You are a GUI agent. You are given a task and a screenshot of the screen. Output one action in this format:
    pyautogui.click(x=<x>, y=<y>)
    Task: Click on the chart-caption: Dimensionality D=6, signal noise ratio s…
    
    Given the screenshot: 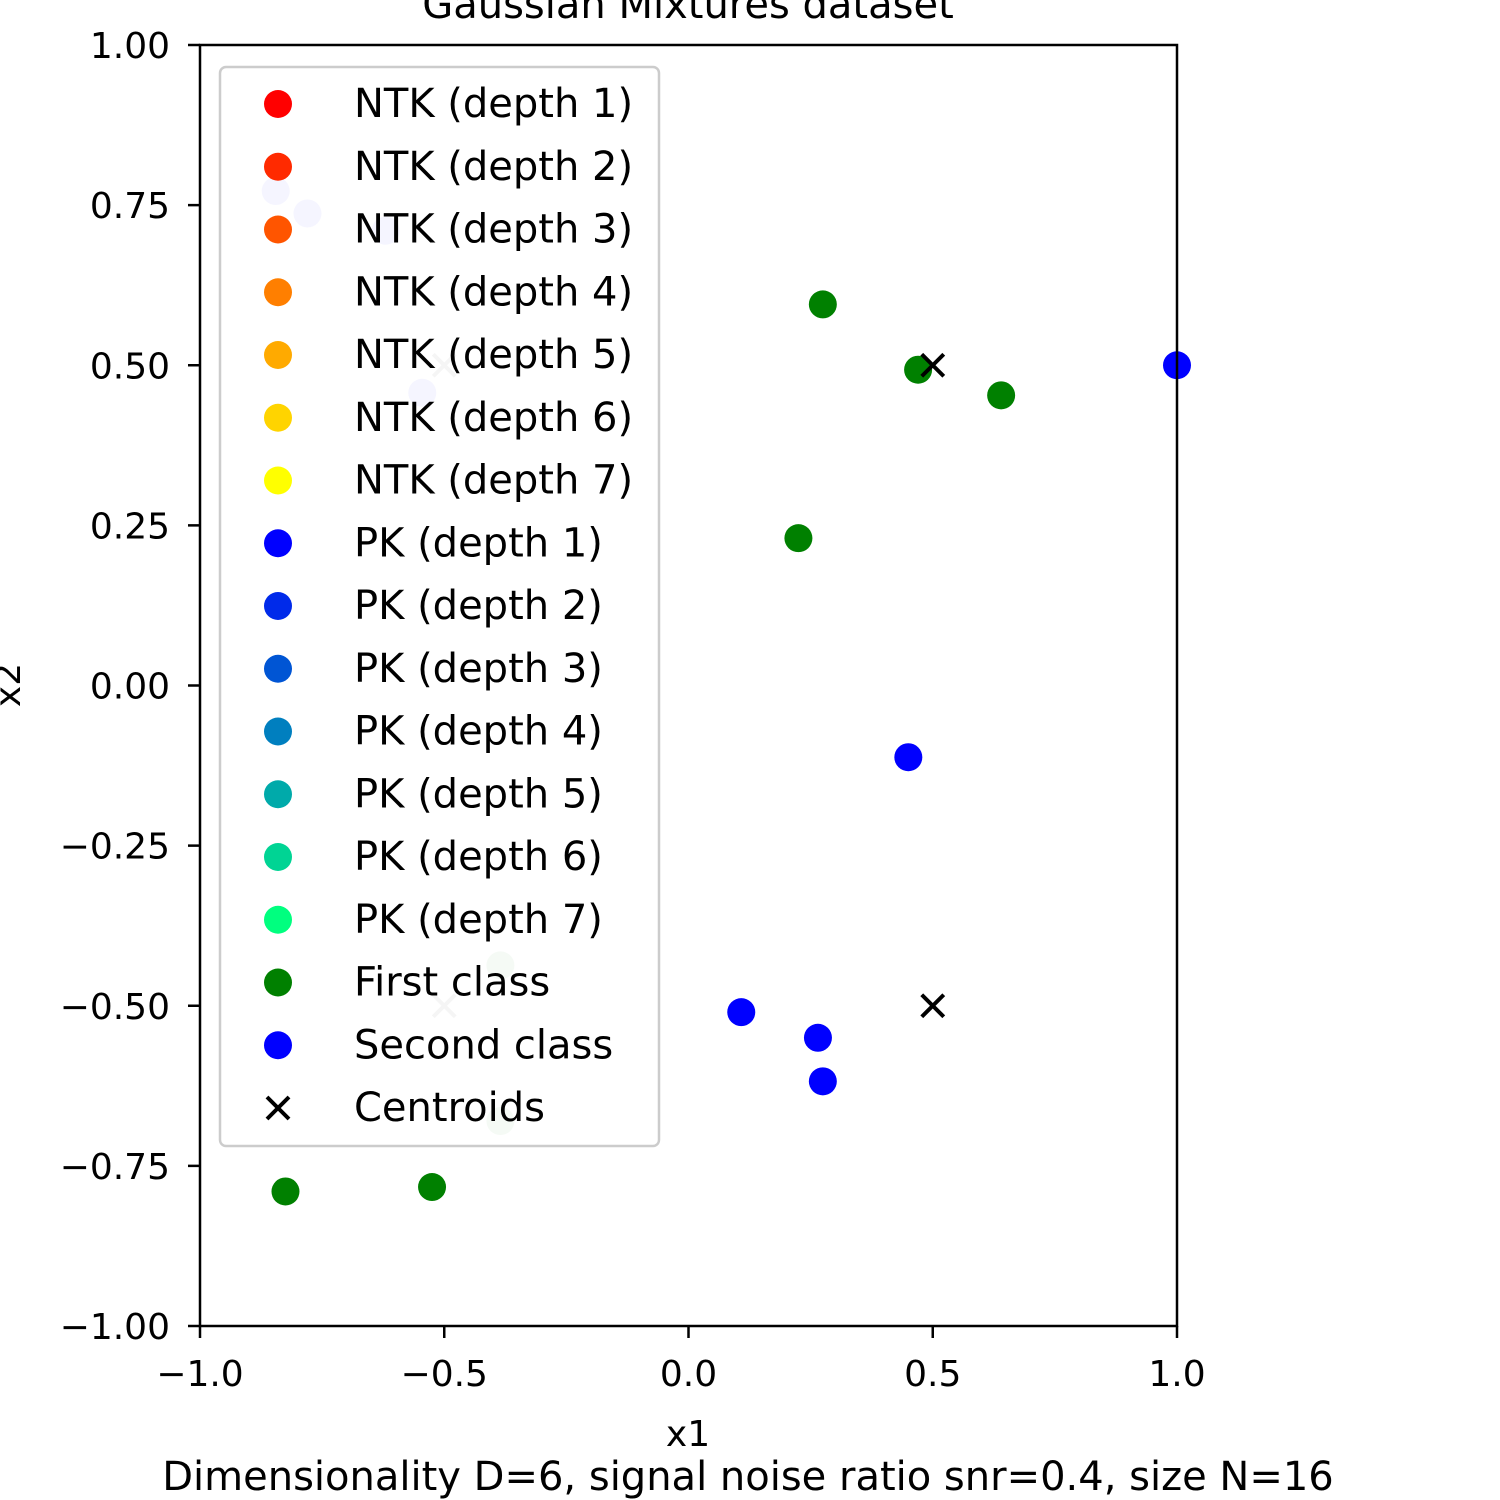 What is the action you would take?
    pyautogui.click(x=748, y=1477)
    